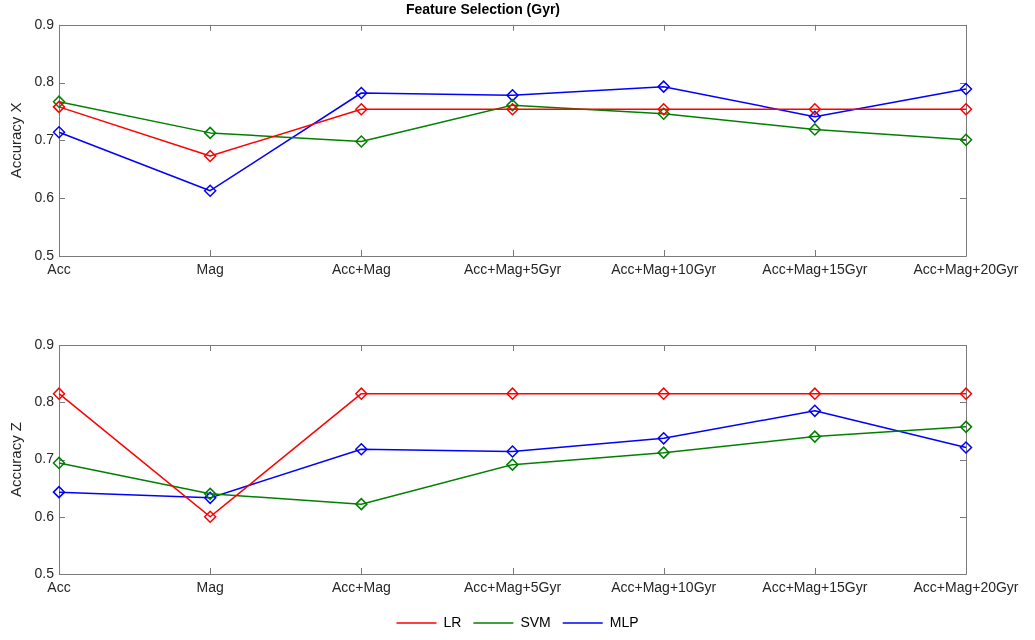 The height and width of the screenshot is (640, 1035). Describe the element at coordinates (16, 459) in the screenshot. I see `y-axis-title: Accuracy Z` at that location.